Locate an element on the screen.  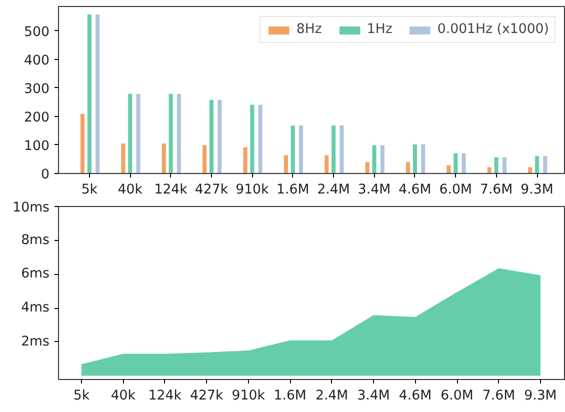
legend-label: 8Hz is located at coordinates (309, 29).